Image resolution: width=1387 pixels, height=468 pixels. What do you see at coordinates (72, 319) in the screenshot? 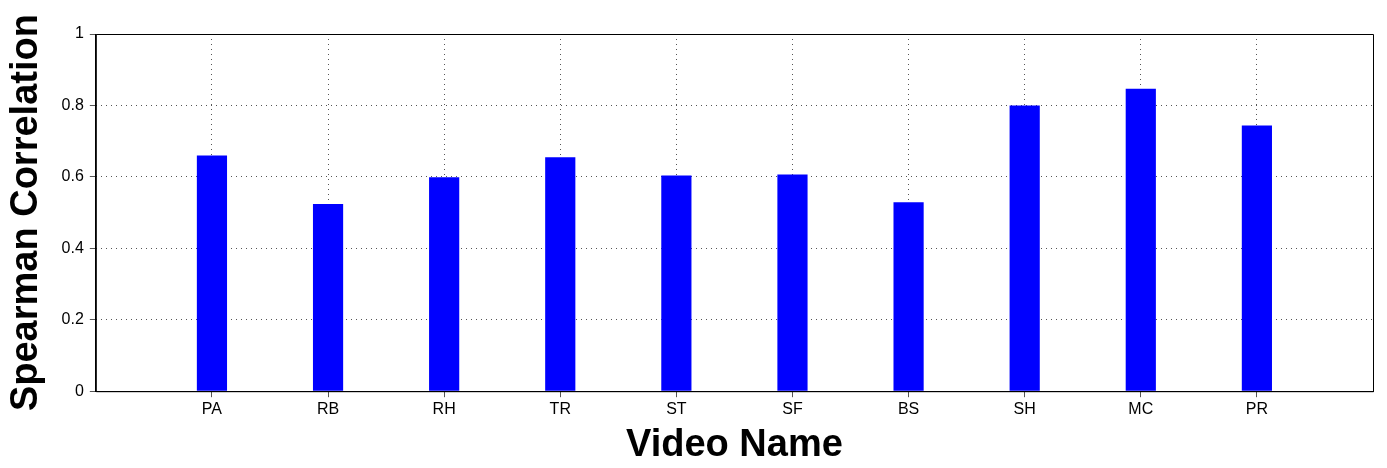
I see `y-tick-label: 0.2` at bounding box center [72, 319].